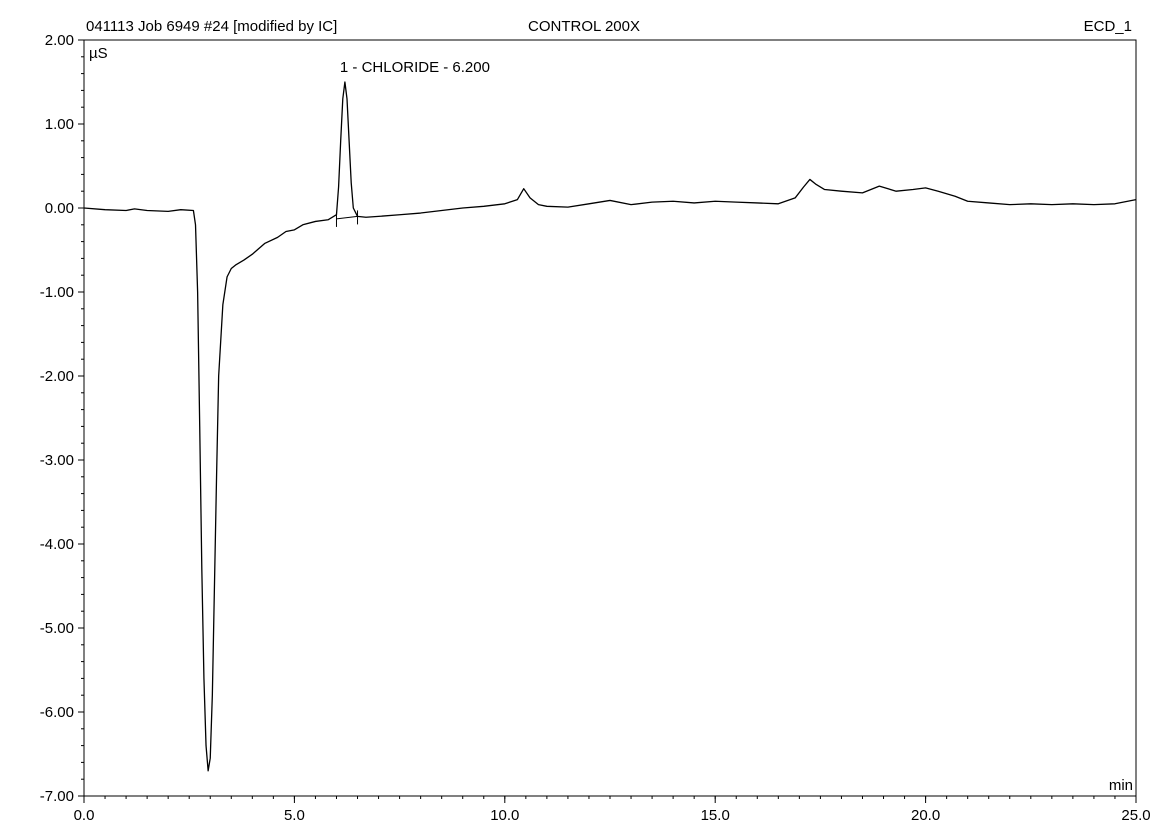  What do you see at coordinates (98, 53) in the screenshot?
I see `y-axis-label: µS` at bounding box center [98, 53].